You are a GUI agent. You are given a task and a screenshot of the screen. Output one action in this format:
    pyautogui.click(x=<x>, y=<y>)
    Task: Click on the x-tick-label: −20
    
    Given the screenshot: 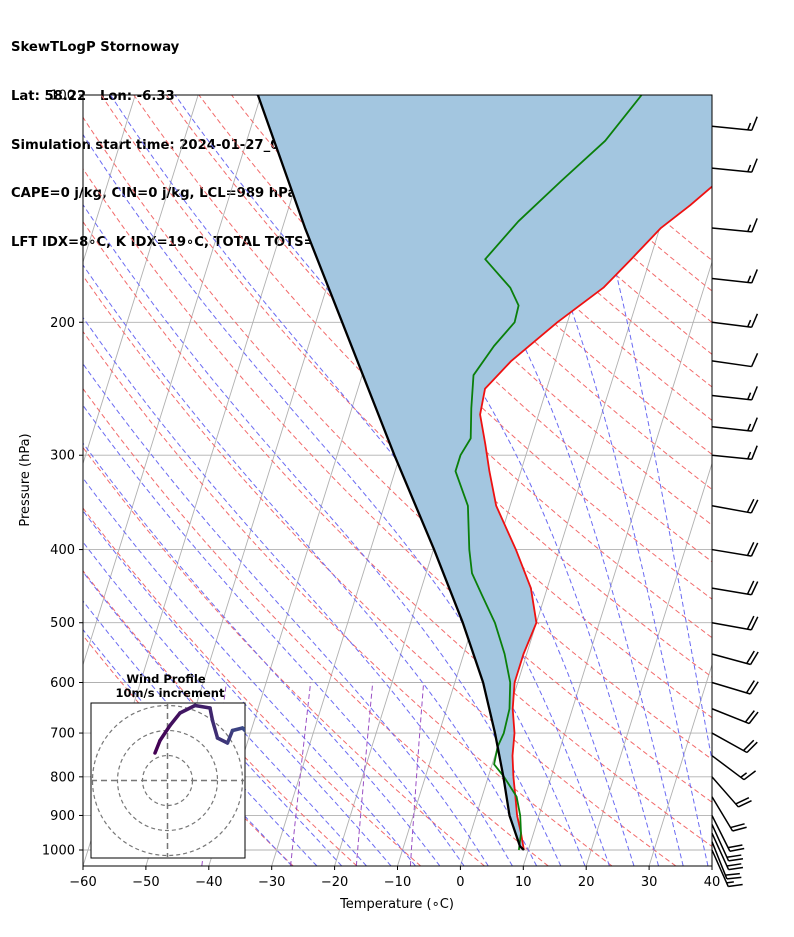 What is the action you would take?
    pyautogui.click(x=334, y=882)
    